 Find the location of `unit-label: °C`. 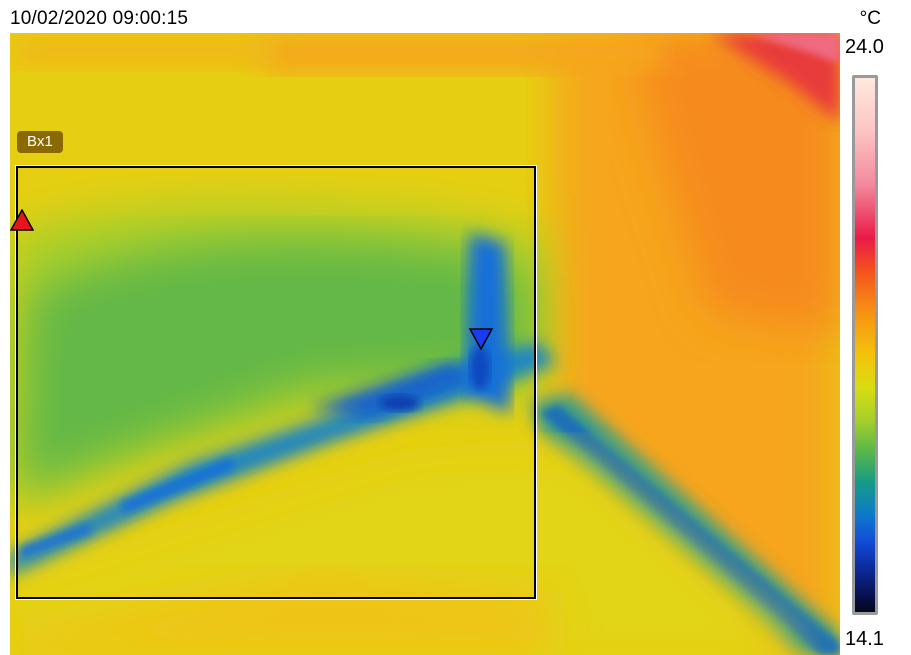

unit-label: °C is located at coordinates (870, 18).